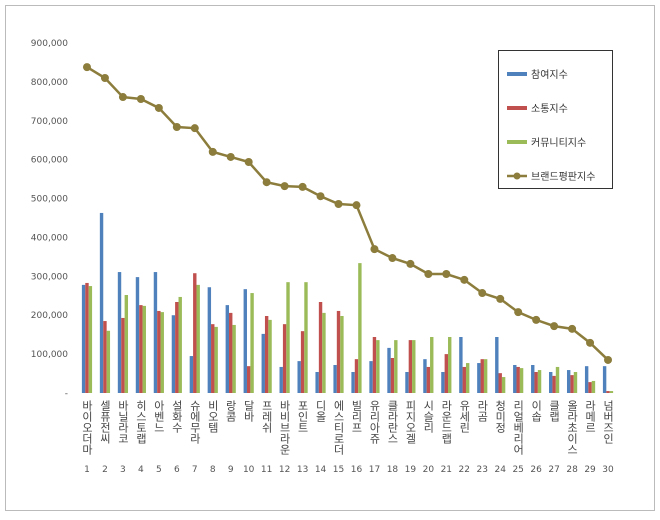  What do you see at coordinates (464, 416) in the screenshot?
I see `x-tick-label: 유세린` at bounding box center [464, 416].